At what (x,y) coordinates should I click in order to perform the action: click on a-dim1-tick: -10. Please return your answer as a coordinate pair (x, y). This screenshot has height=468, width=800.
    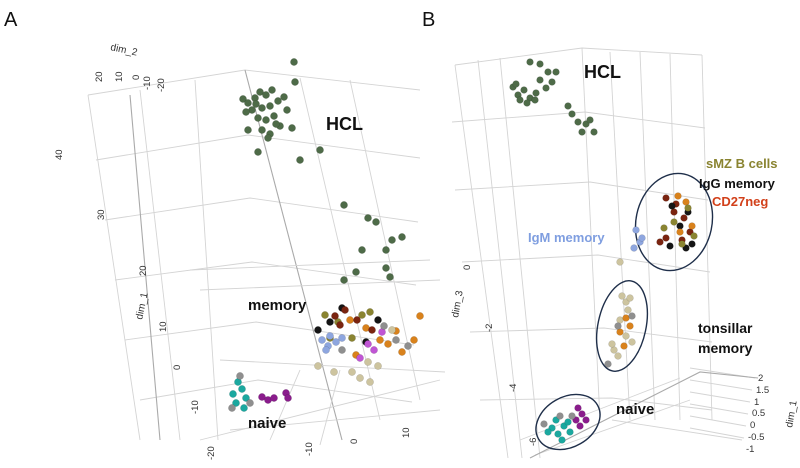
    Looking at the image, I should click on (195, 407).